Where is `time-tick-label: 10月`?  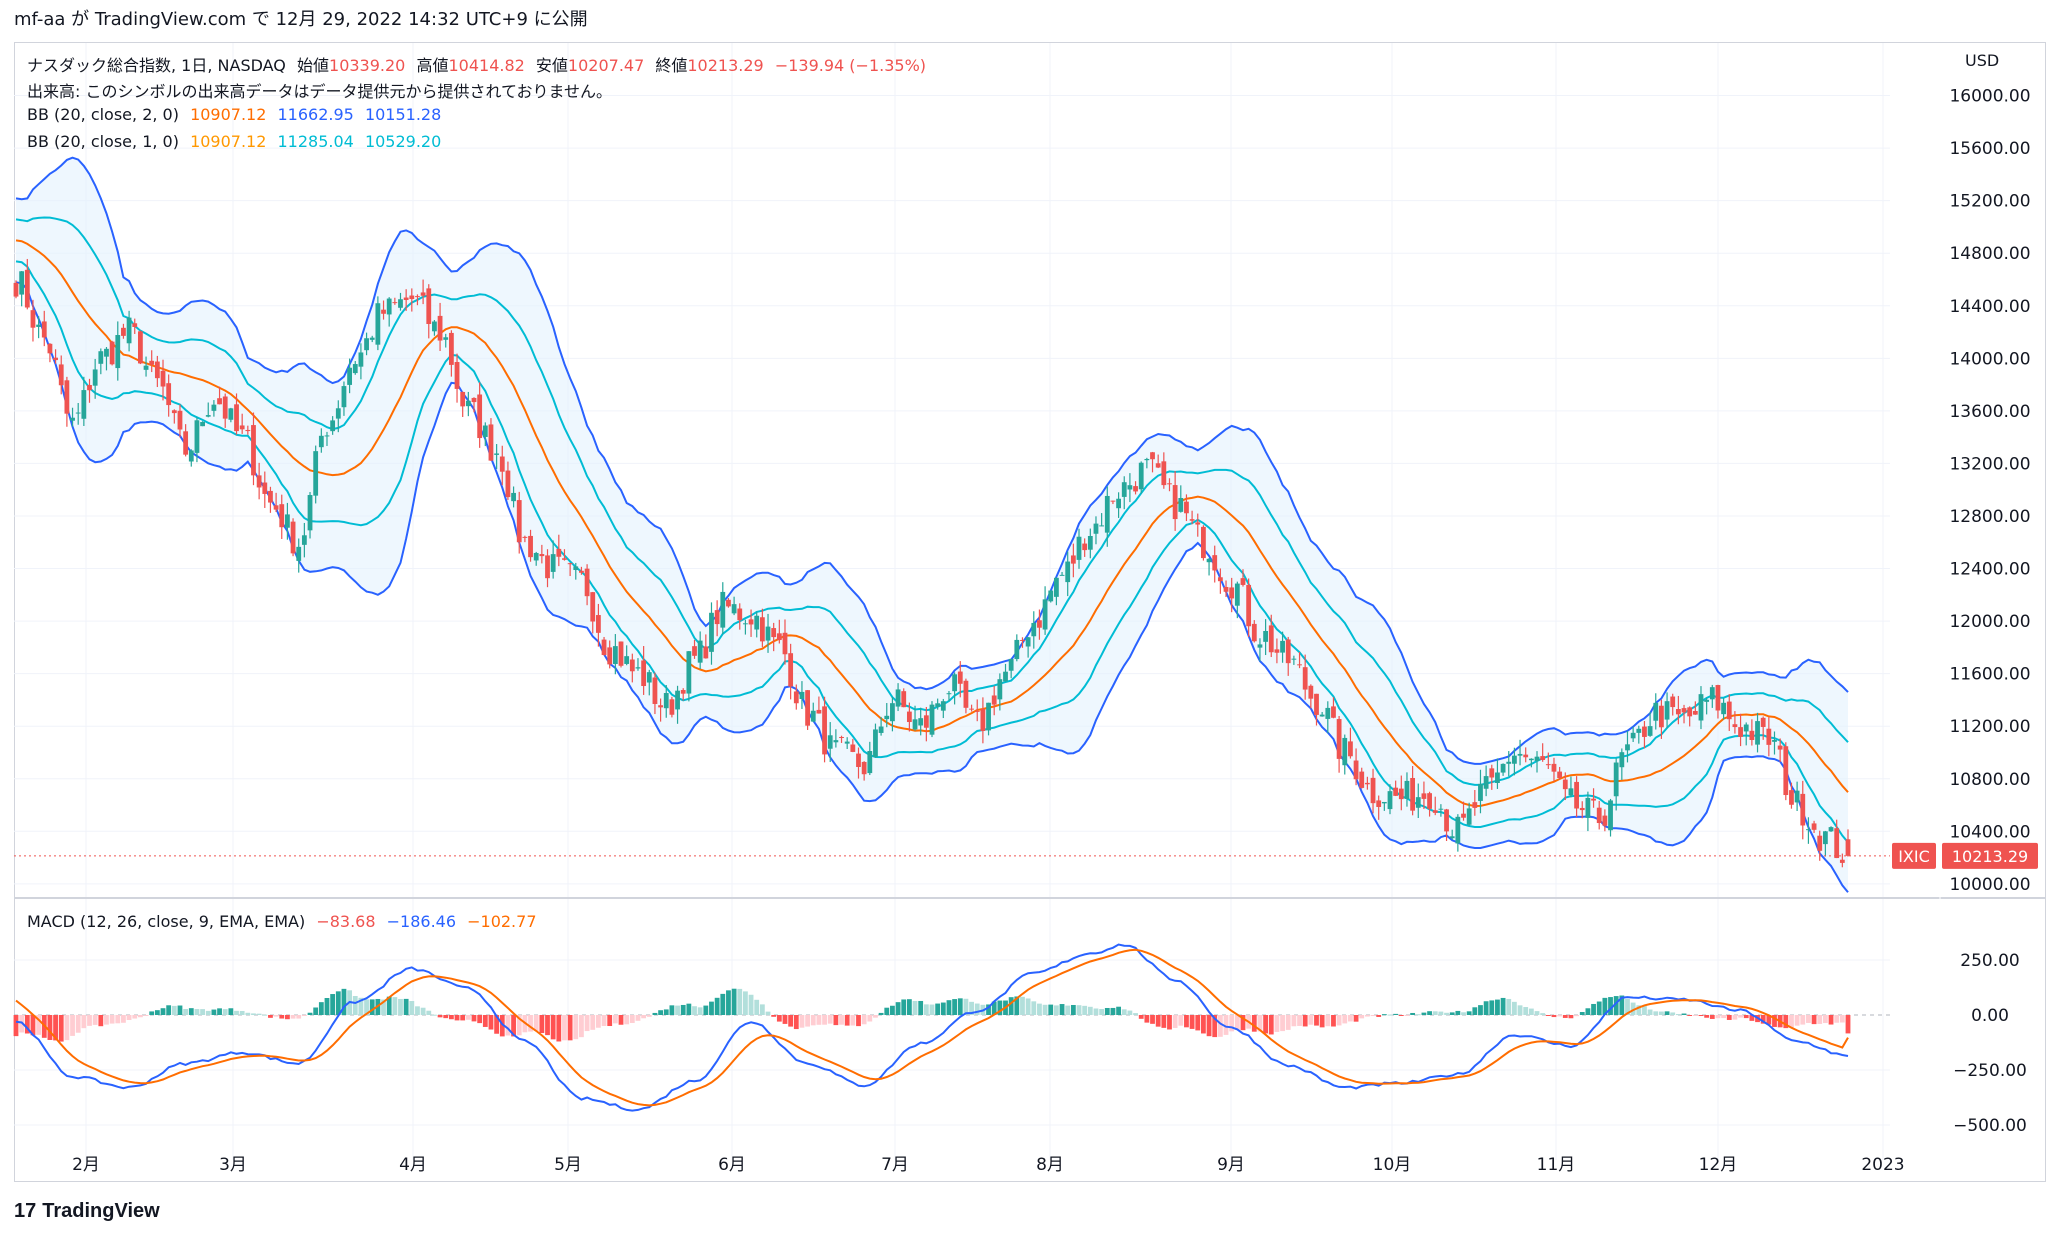
time-tick-label: 10月 is located at coordinates (1392, 1165).